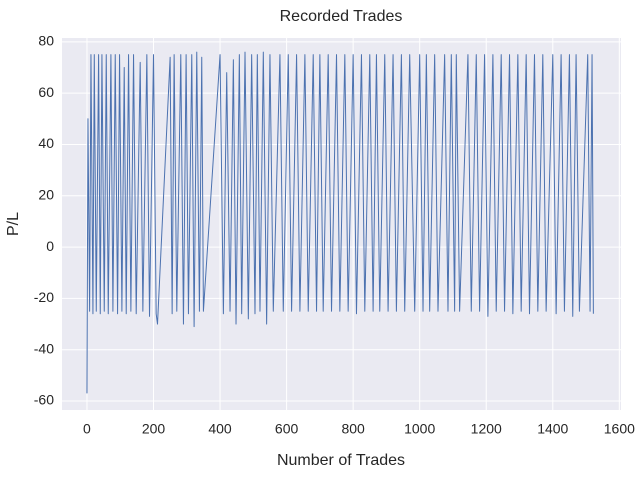  Describe the element at coordinates (13, 224) in the screenshot. I see `y-axis-label: P/L` at that location.